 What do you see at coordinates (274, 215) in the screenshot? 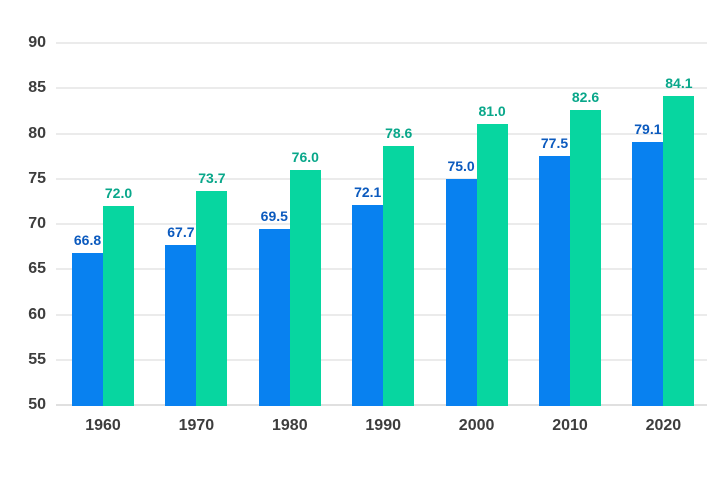
I see `bar-value-label-blue: 69.5` at bounding box center [274, 215].